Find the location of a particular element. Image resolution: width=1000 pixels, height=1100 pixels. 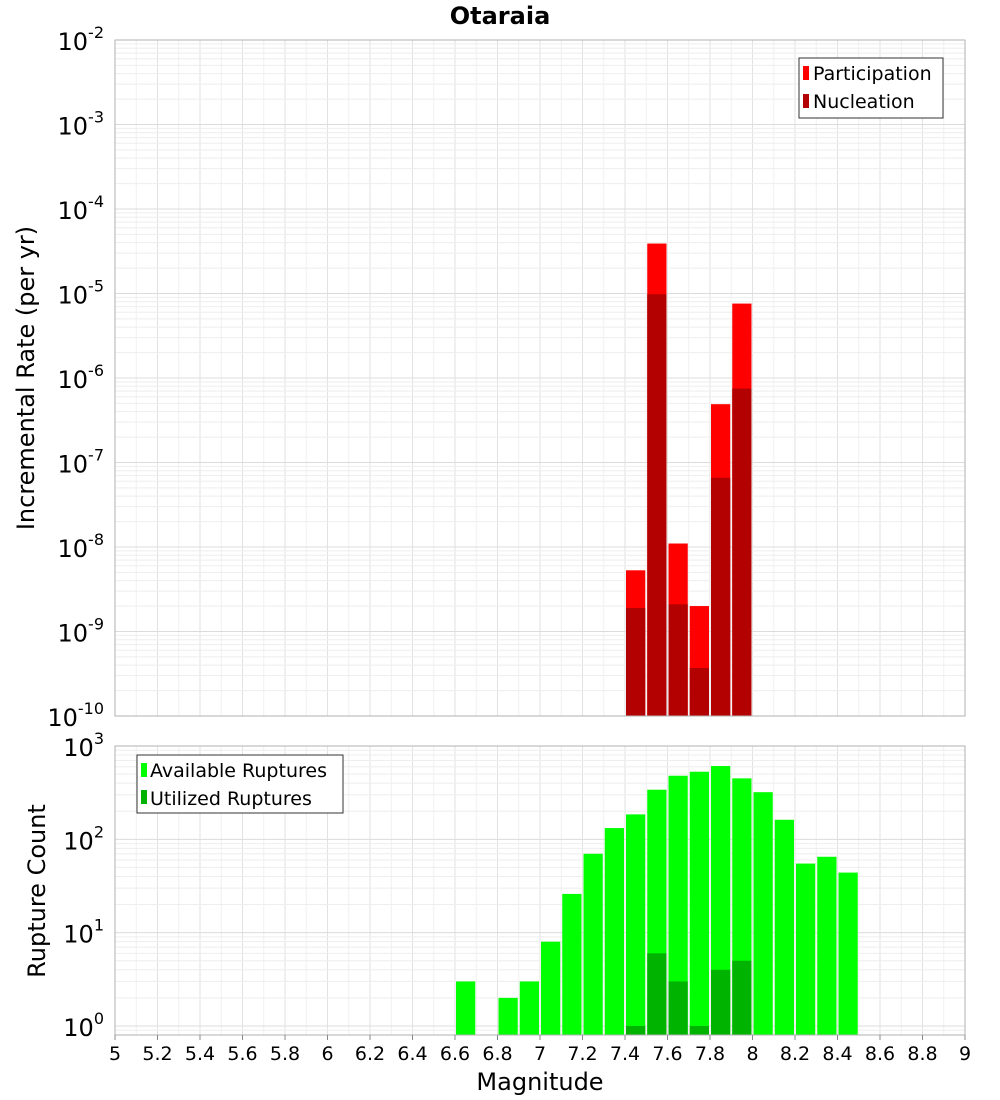

rate-y-ticks: 10⁻¹⁰ 10⁻⁹ 10⁻⁸ 10⁻⁷ 10⁻⁶ 10⁻⁵ 10⁻⁴ 10⁻³ 10⁻² is located at coordinates (75, 377).